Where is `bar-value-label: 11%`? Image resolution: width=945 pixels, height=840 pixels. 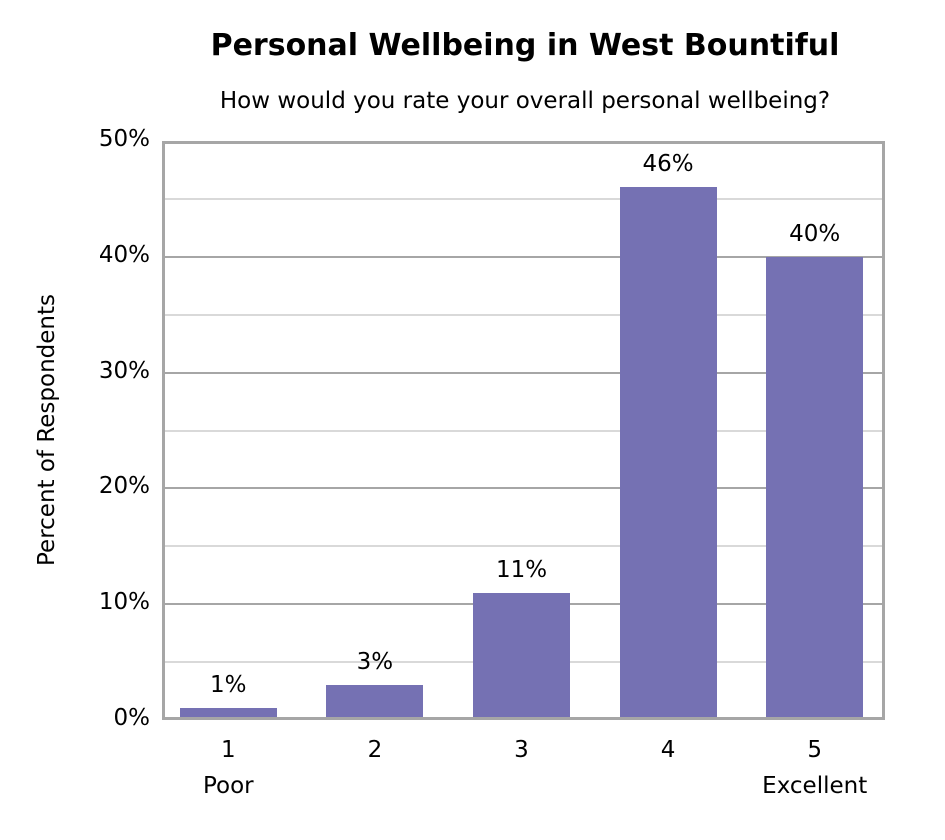
bar-value-label: 11% is located at coordinates (521, 569).